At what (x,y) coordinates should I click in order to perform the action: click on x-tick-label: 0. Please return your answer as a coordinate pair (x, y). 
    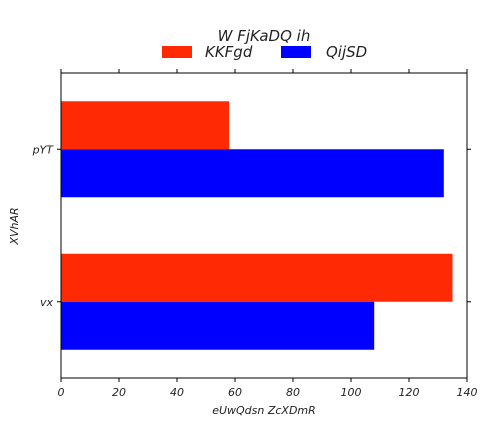
    Looking at the image, I should click on (61, 392).